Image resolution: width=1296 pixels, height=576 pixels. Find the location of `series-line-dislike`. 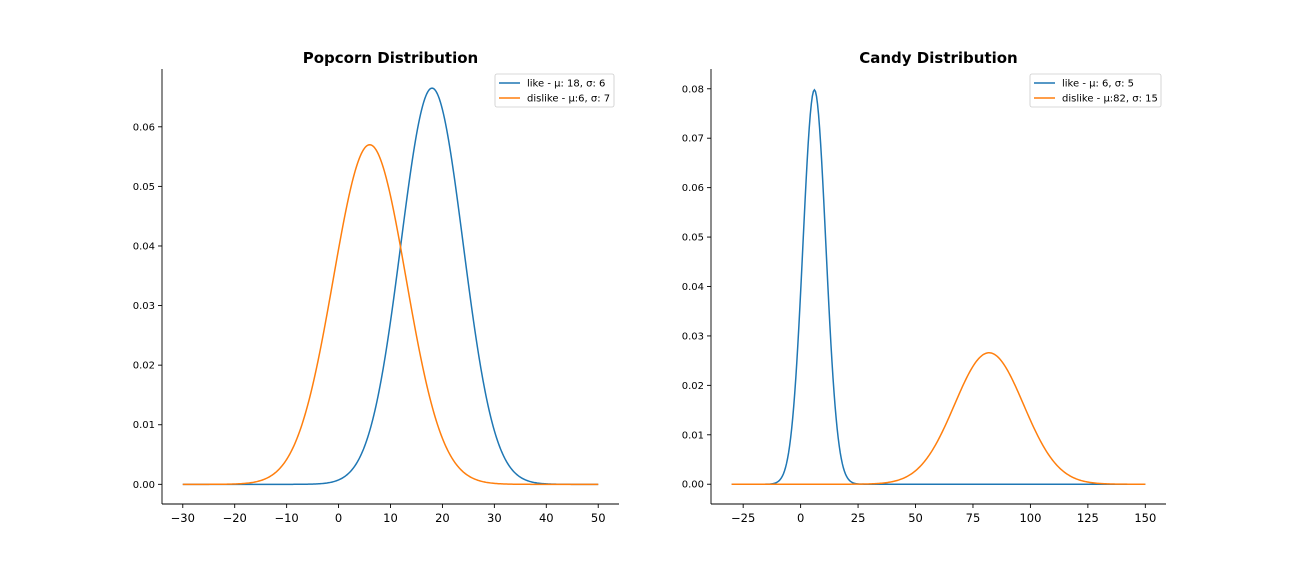

series-line-dislike is located at coordinates (938, 418).